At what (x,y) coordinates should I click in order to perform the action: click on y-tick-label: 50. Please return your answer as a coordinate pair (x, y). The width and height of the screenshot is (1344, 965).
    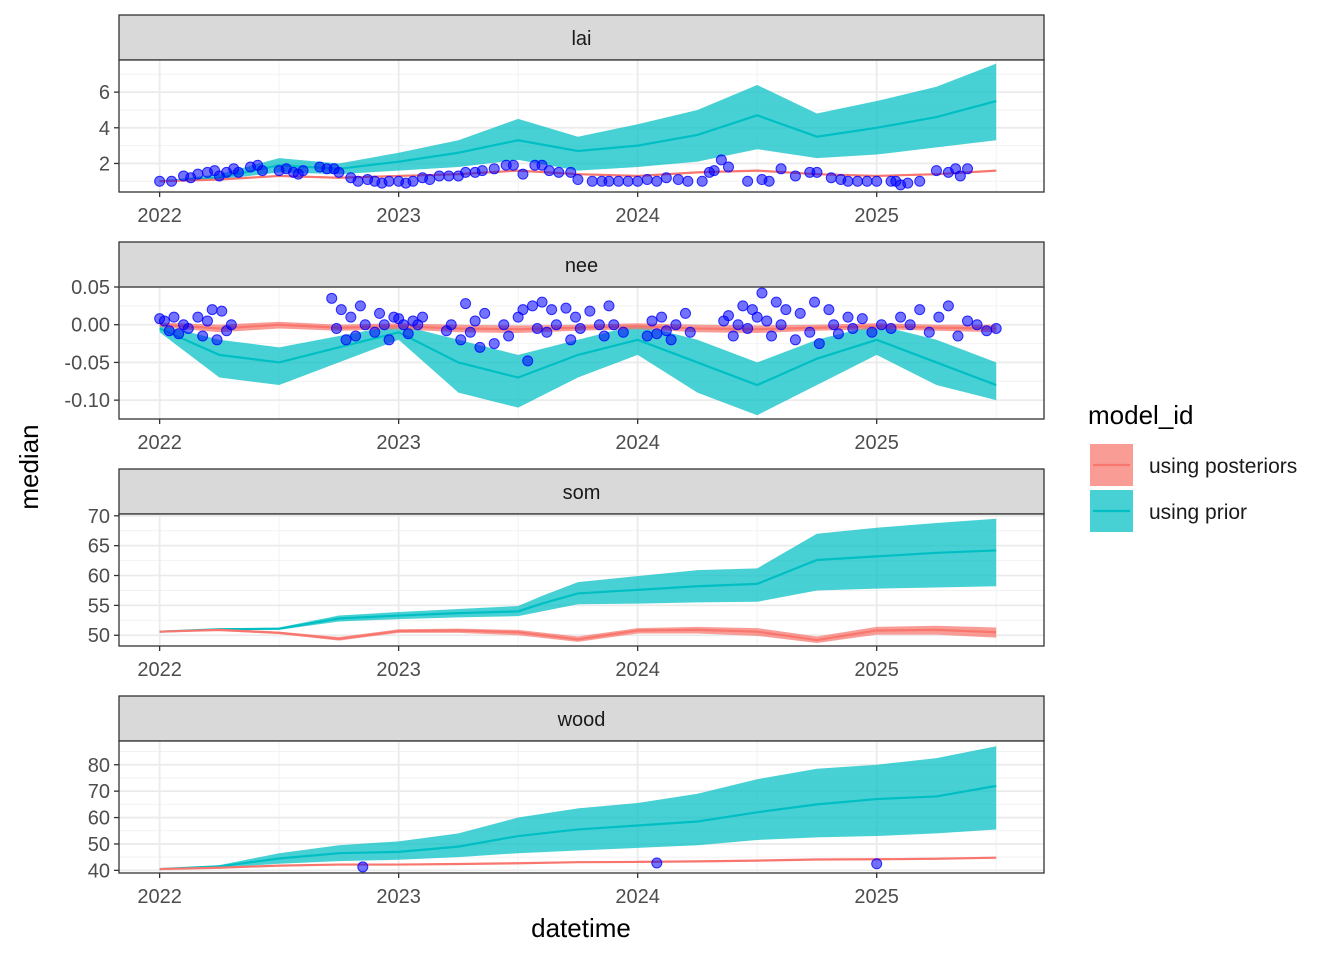
    Looking at the image, I should click on (99, 845).